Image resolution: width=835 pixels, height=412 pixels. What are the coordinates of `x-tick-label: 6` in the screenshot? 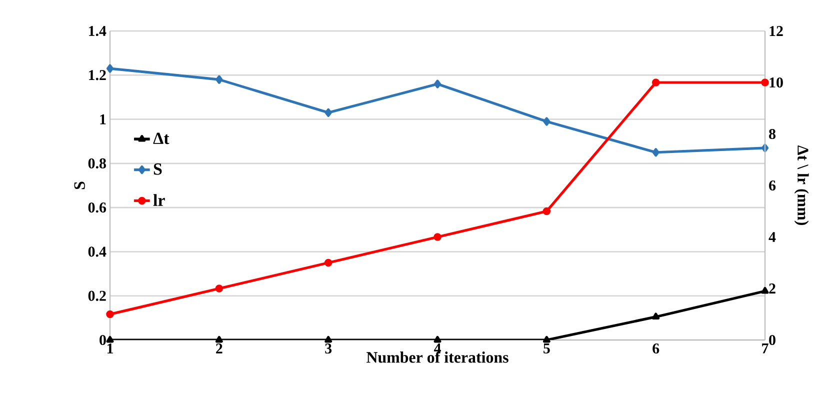 It's located at (656, 349).